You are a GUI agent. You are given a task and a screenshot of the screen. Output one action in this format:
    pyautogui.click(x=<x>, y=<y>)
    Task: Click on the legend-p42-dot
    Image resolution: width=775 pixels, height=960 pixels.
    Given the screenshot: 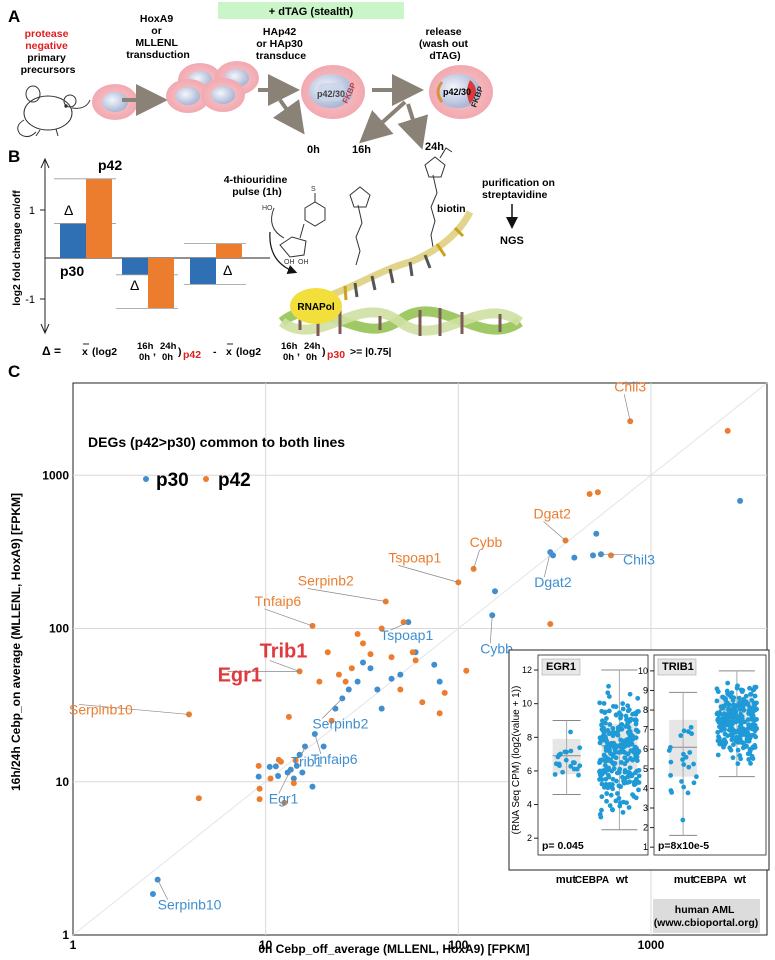 What is the action you would take?
    pyautogui.click(x=206, y=479)
    